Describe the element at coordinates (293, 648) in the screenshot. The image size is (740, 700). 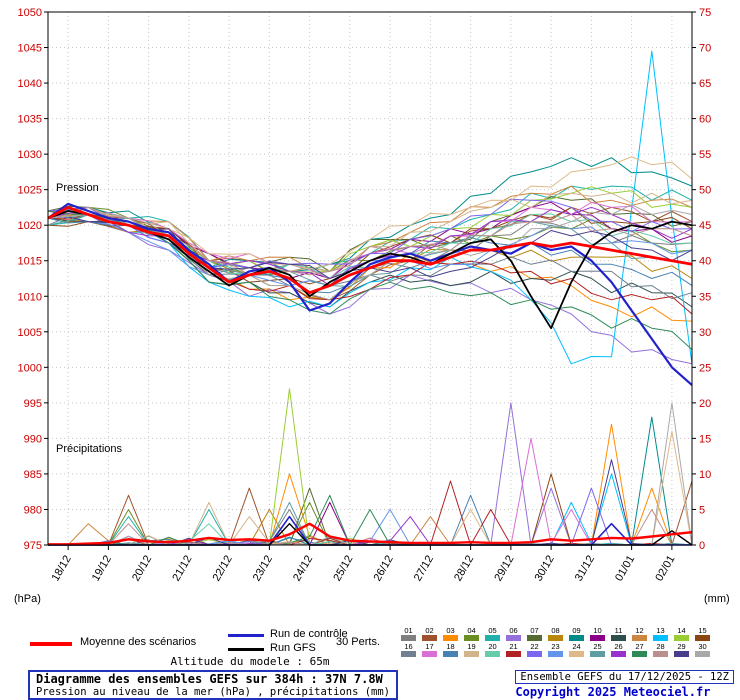
I see `gfs-label: Run GFS` at that location.